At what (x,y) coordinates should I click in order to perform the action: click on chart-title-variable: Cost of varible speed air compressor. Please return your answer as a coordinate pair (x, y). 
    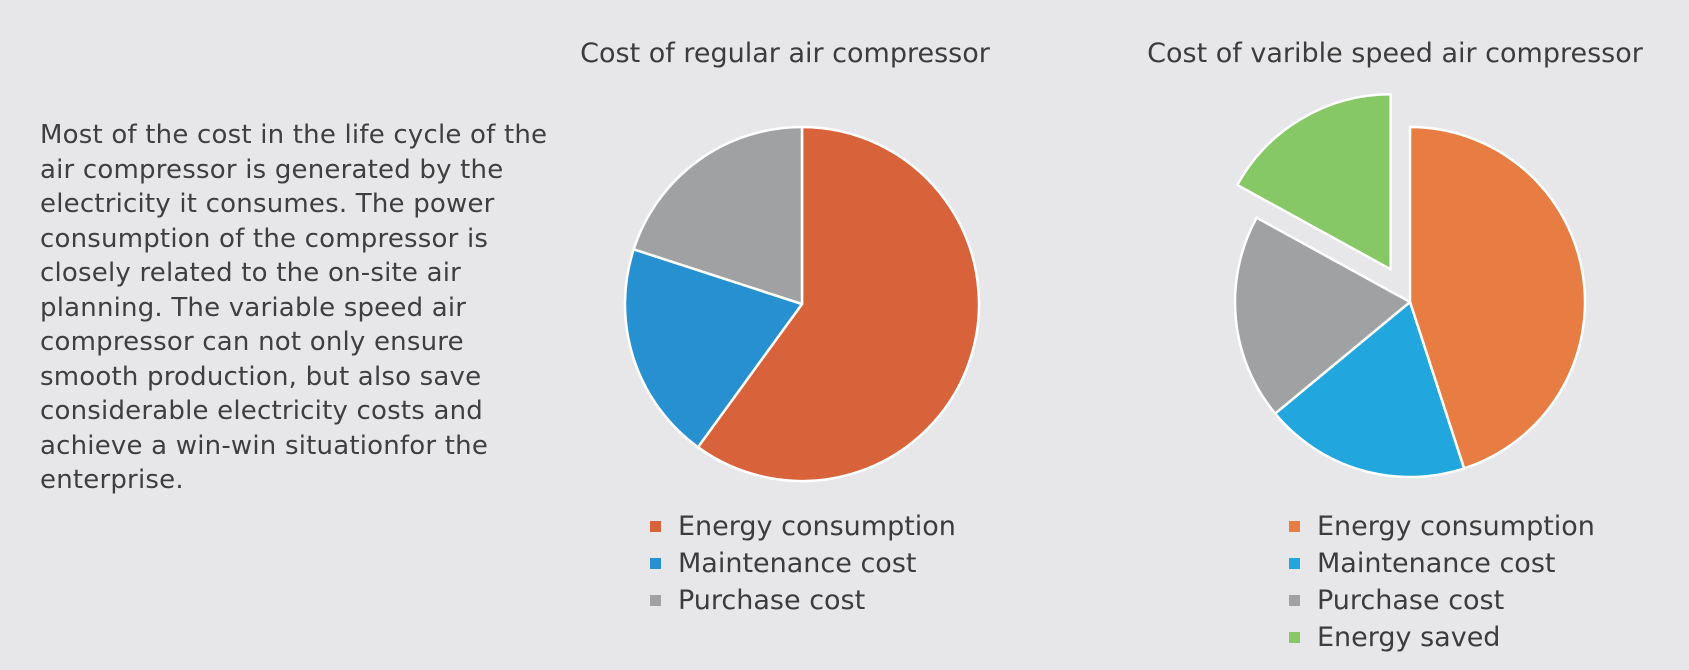
    Looking at the image, I should click on (1395, 53).